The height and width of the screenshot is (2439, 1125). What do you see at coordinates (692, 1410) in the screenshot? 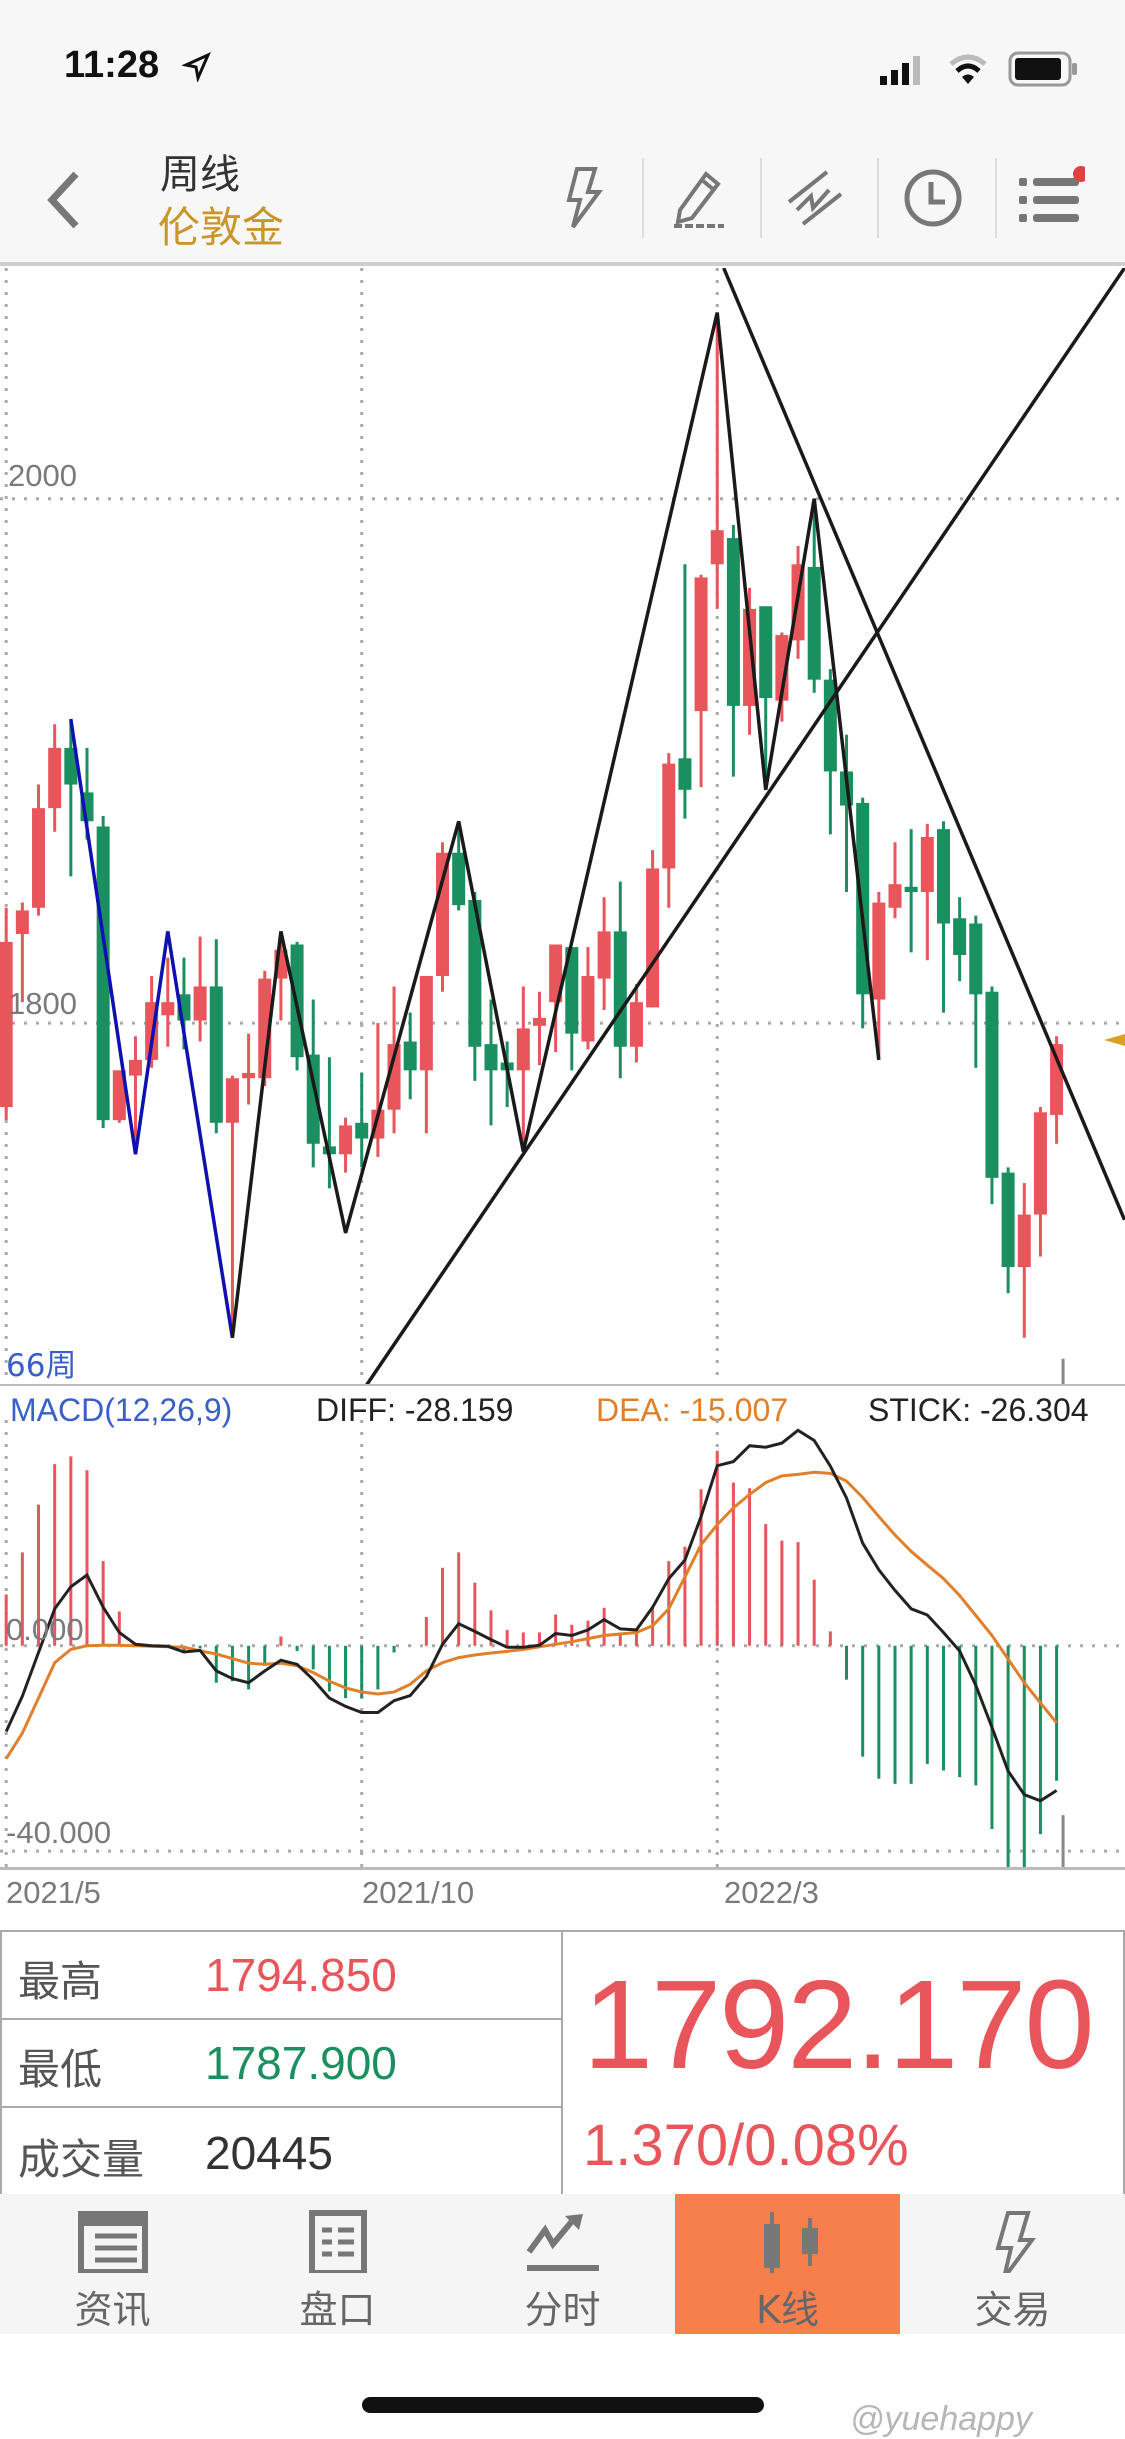
I see `macd-dea-value: DEA: -15.007` at bounding box center [692, 1410].